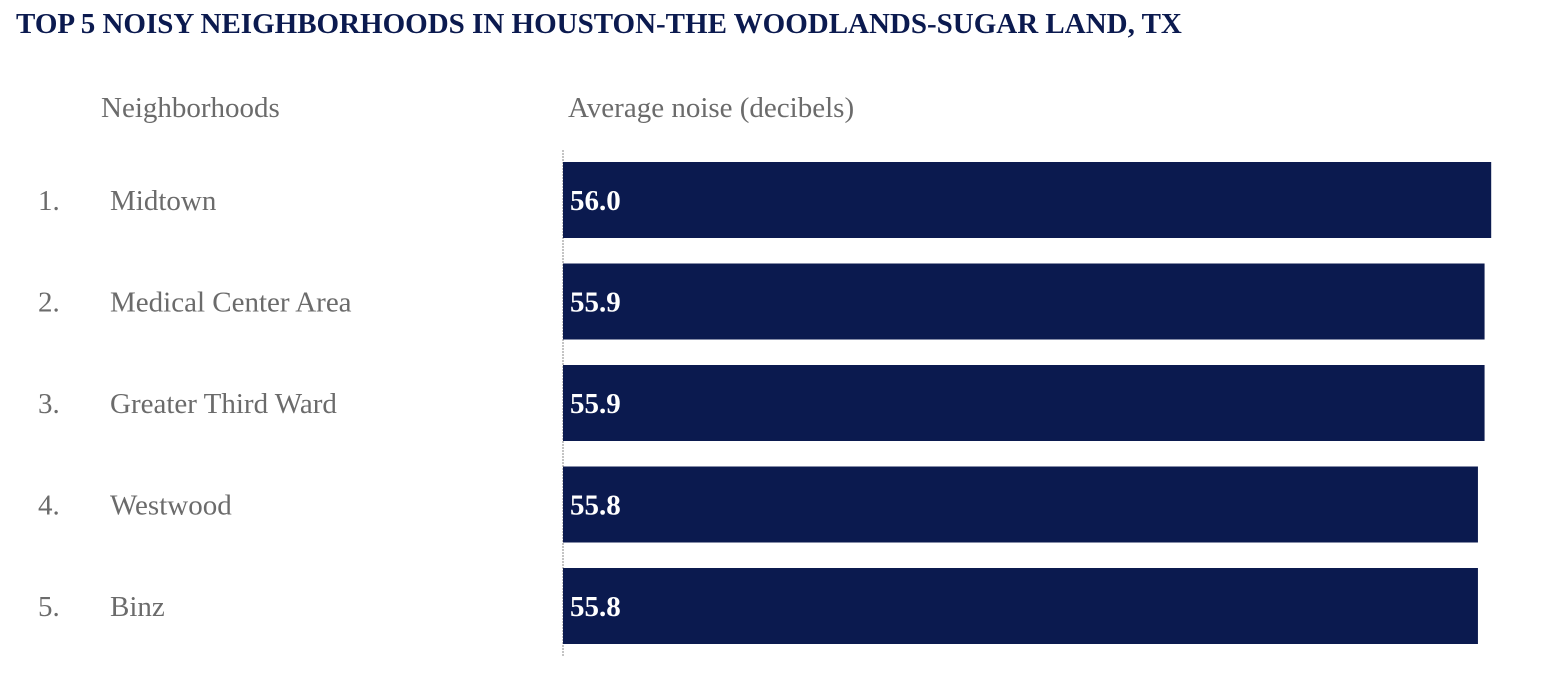  What do you see at coordinates (711, 108) in the screenshot?
I see `noise-column-header: Average noise (decibels)` at bounding box center [711, 108].